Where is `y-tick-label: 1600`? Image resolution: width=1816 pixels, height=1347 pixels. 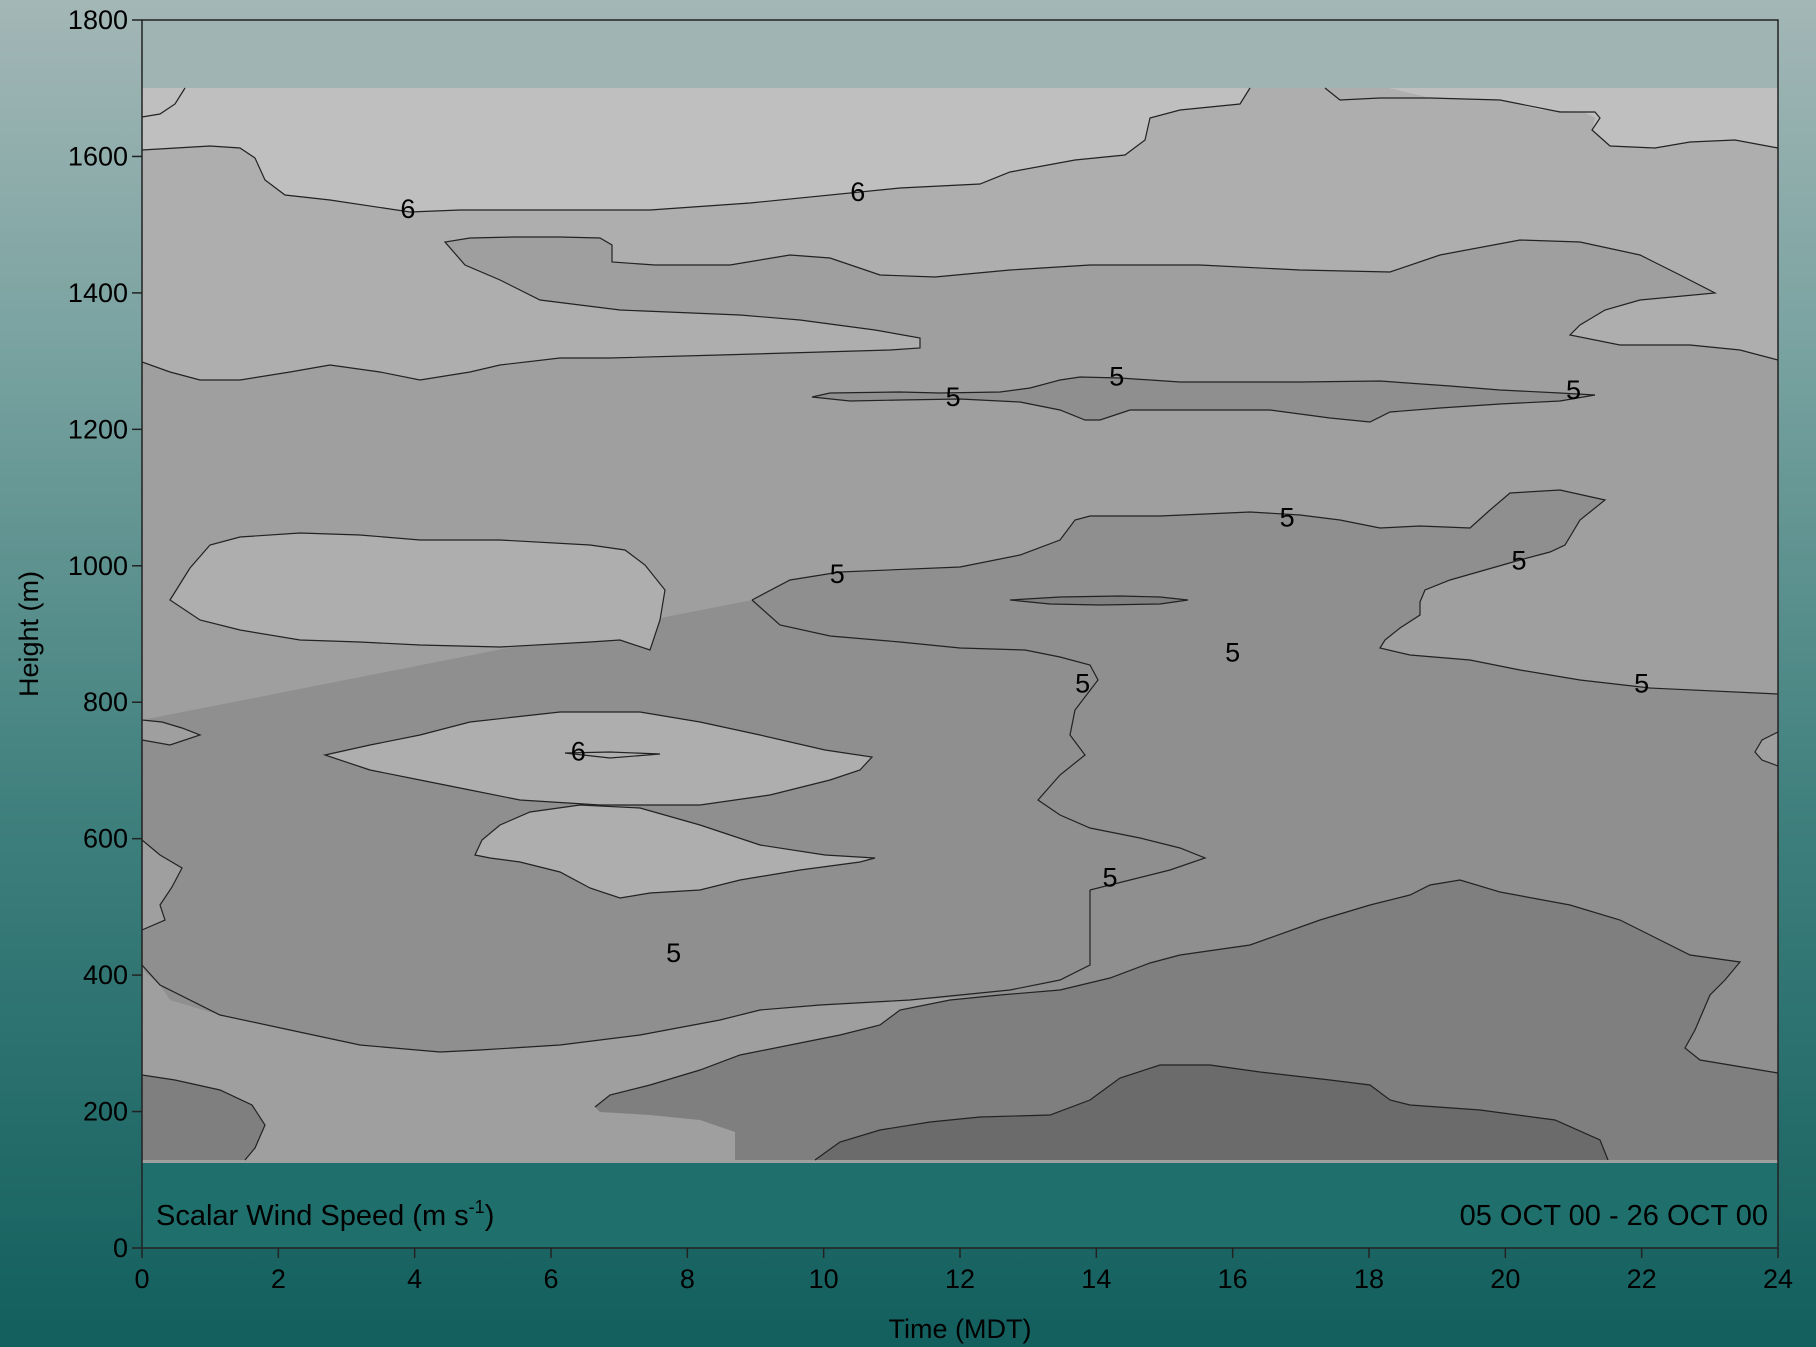
y-tick-label: 1600 is located at coordinates (98, 156).